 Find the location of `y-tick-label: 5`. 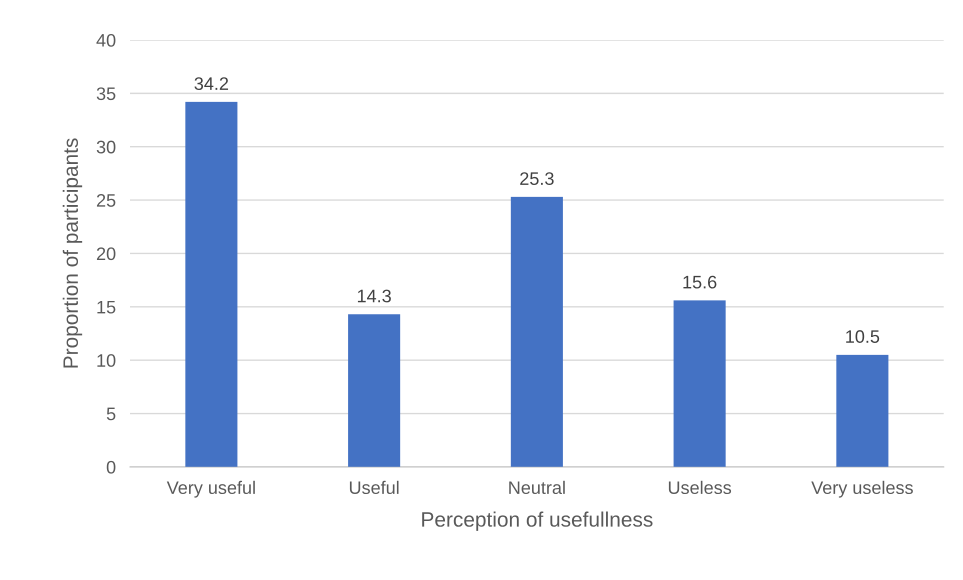

y-tick-label: 5 is located at coordinates (111, 414).